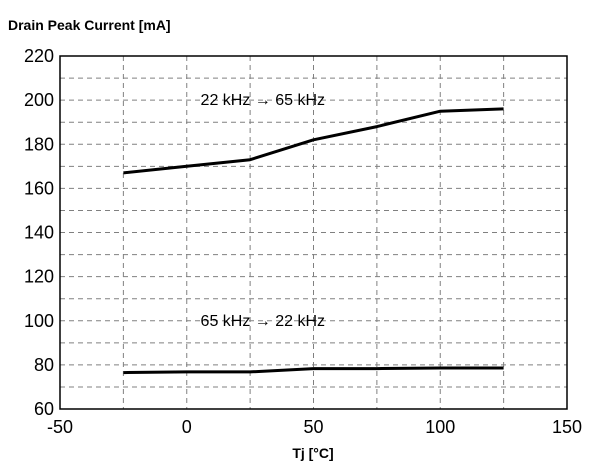 This screenshot has height=468, width=589. I want to click on y-tick-label: 220, so click(39, 56).